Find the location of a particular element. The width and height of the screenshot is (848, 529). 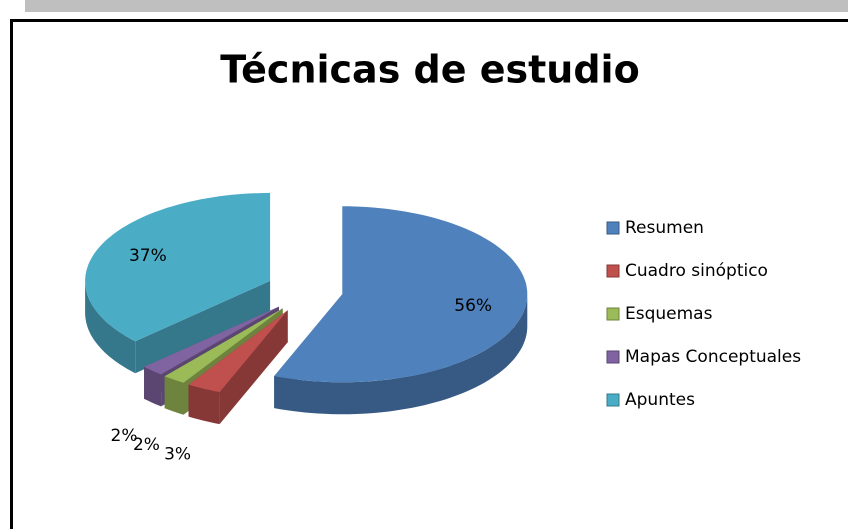

legend-label: Apuntes is located at coordinates (660, 400).